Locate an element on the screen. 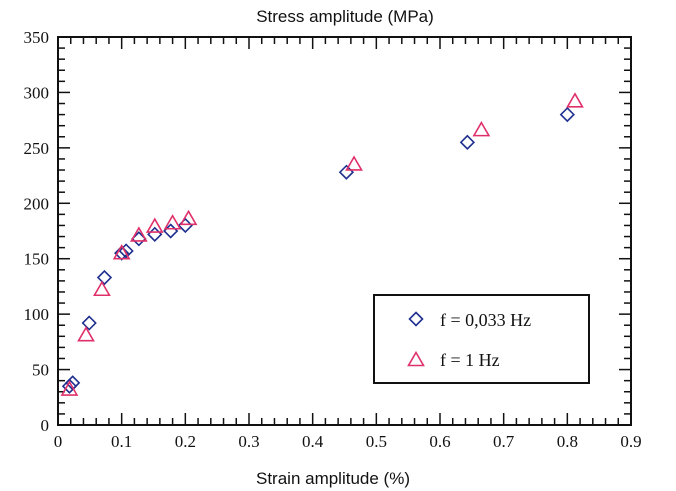 Image resolution: width=676 pixels, height=491 pixels. x-tick-label: 0 is located at coordinates (58, 441).